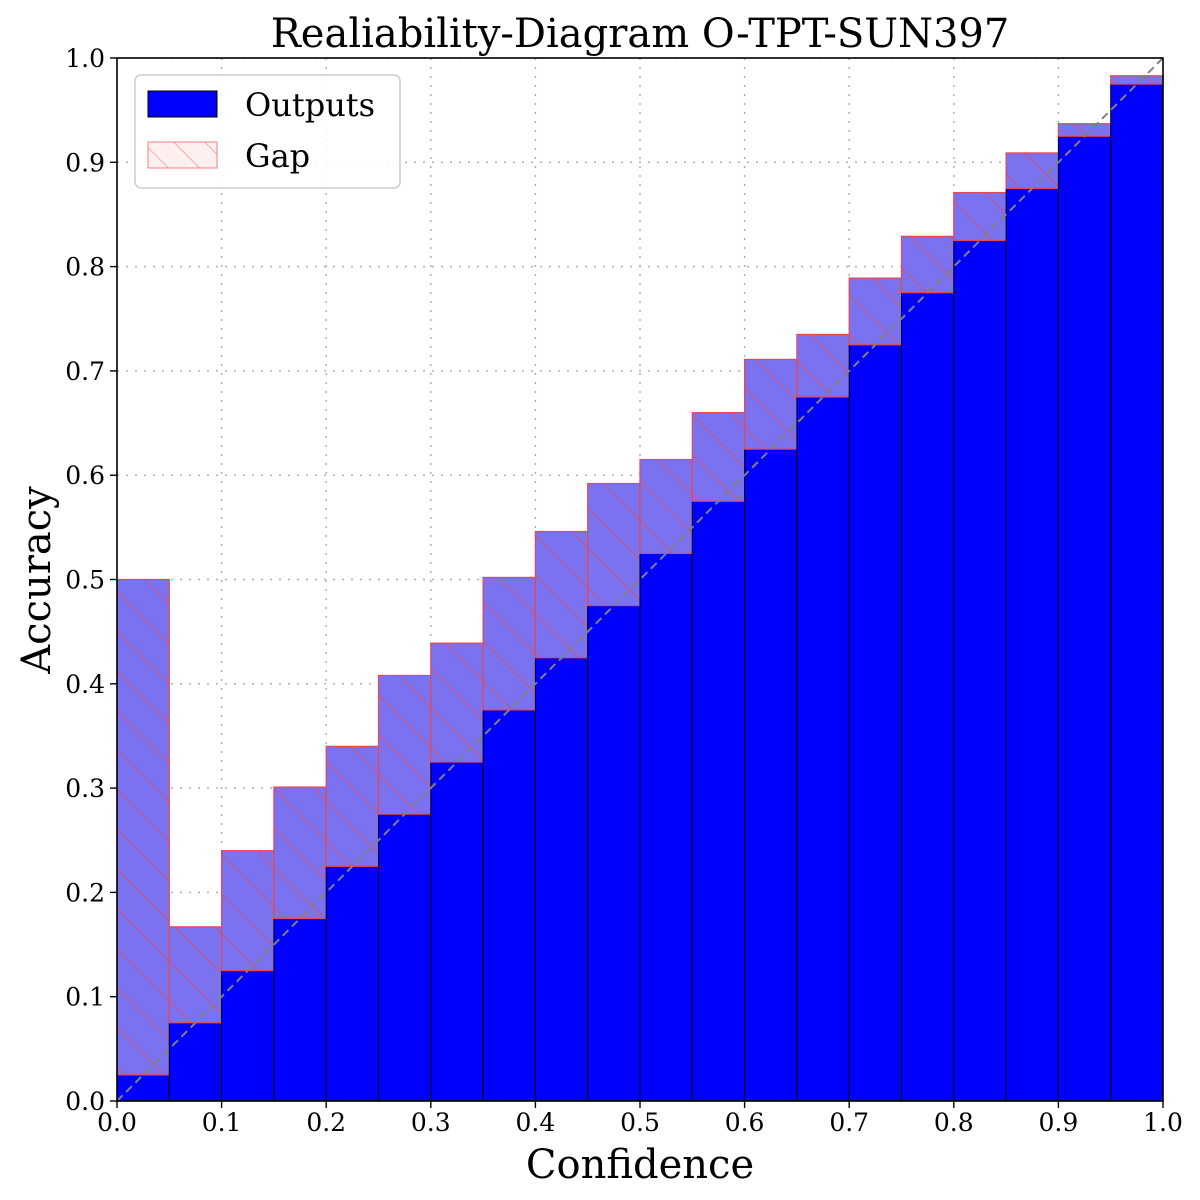  What do you see at coordinates (85, 684) in the screenshot?
I see `y-tick-label: 0.4` at bounding box center [85, 684].